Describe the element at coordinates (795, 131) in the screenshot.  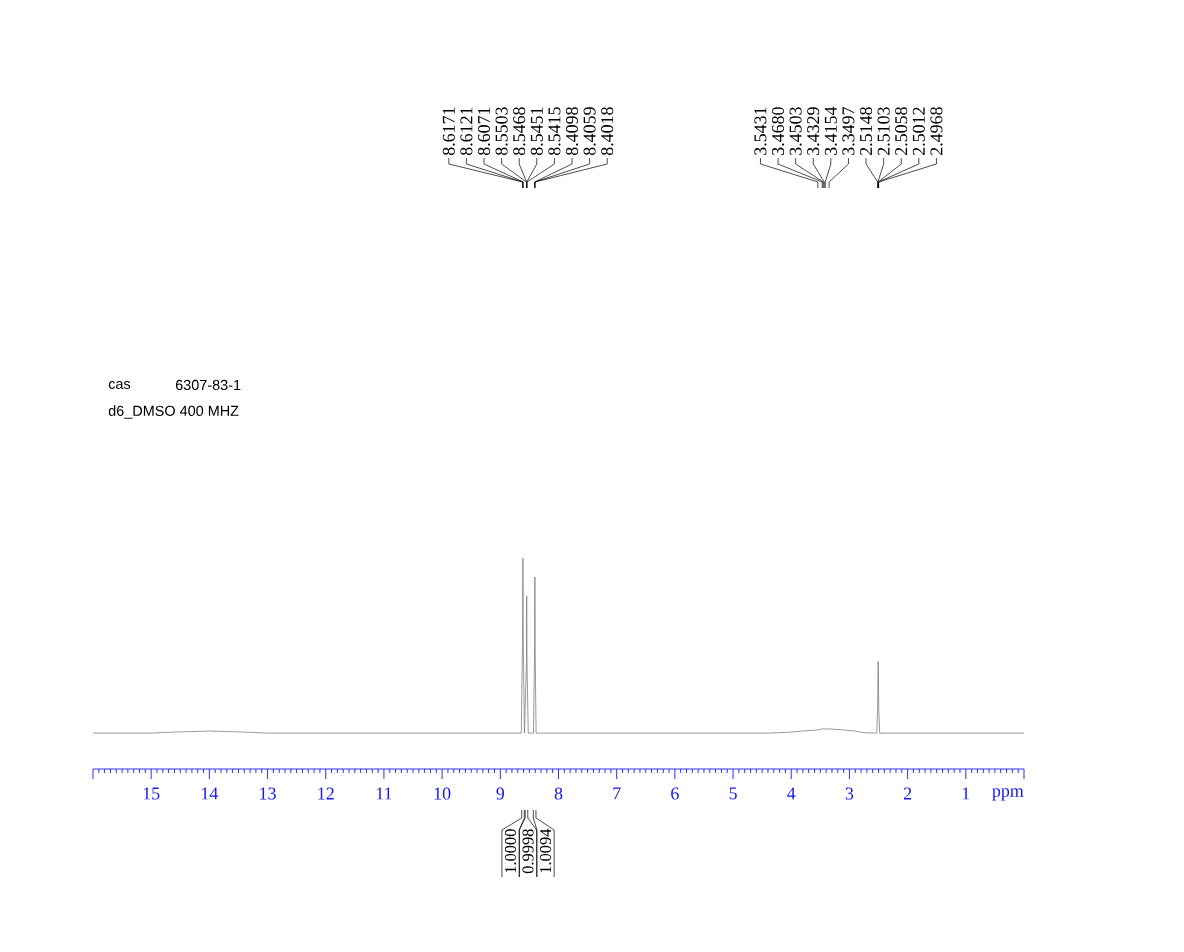
I see `annotation: 3.4503` at that location.